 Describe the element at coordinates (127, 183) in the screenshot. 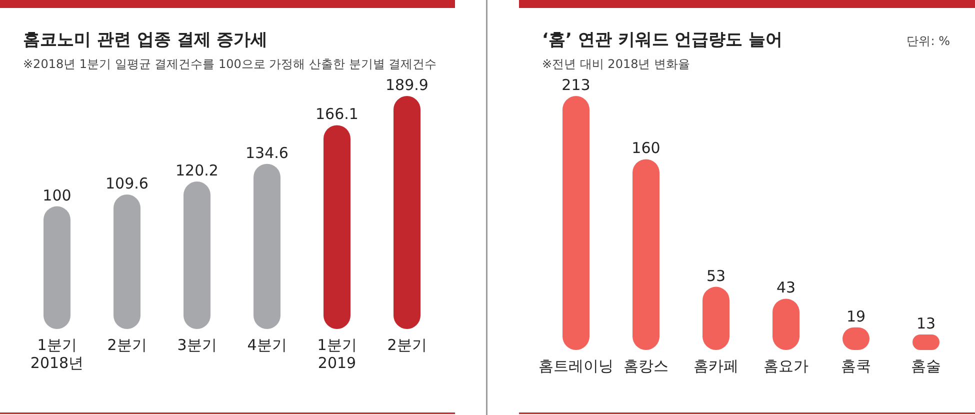

I see `data-label: 109.6` at that location.